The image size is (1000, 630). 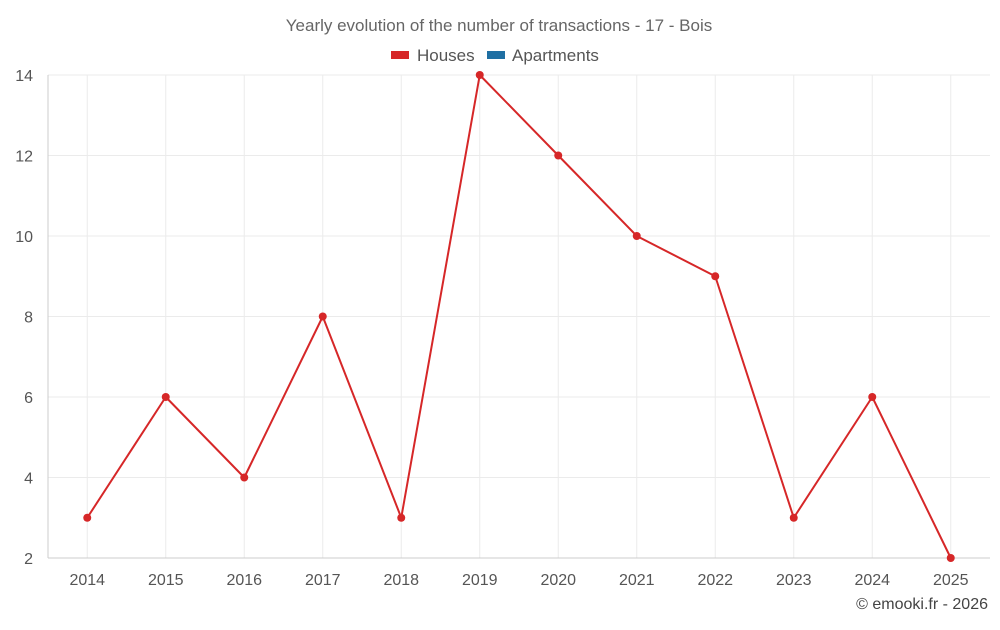 What do you see at coordinates (637, 580) in the screenshot?
I see `x-tick-label: 2021` at bounding box center [637, 580].